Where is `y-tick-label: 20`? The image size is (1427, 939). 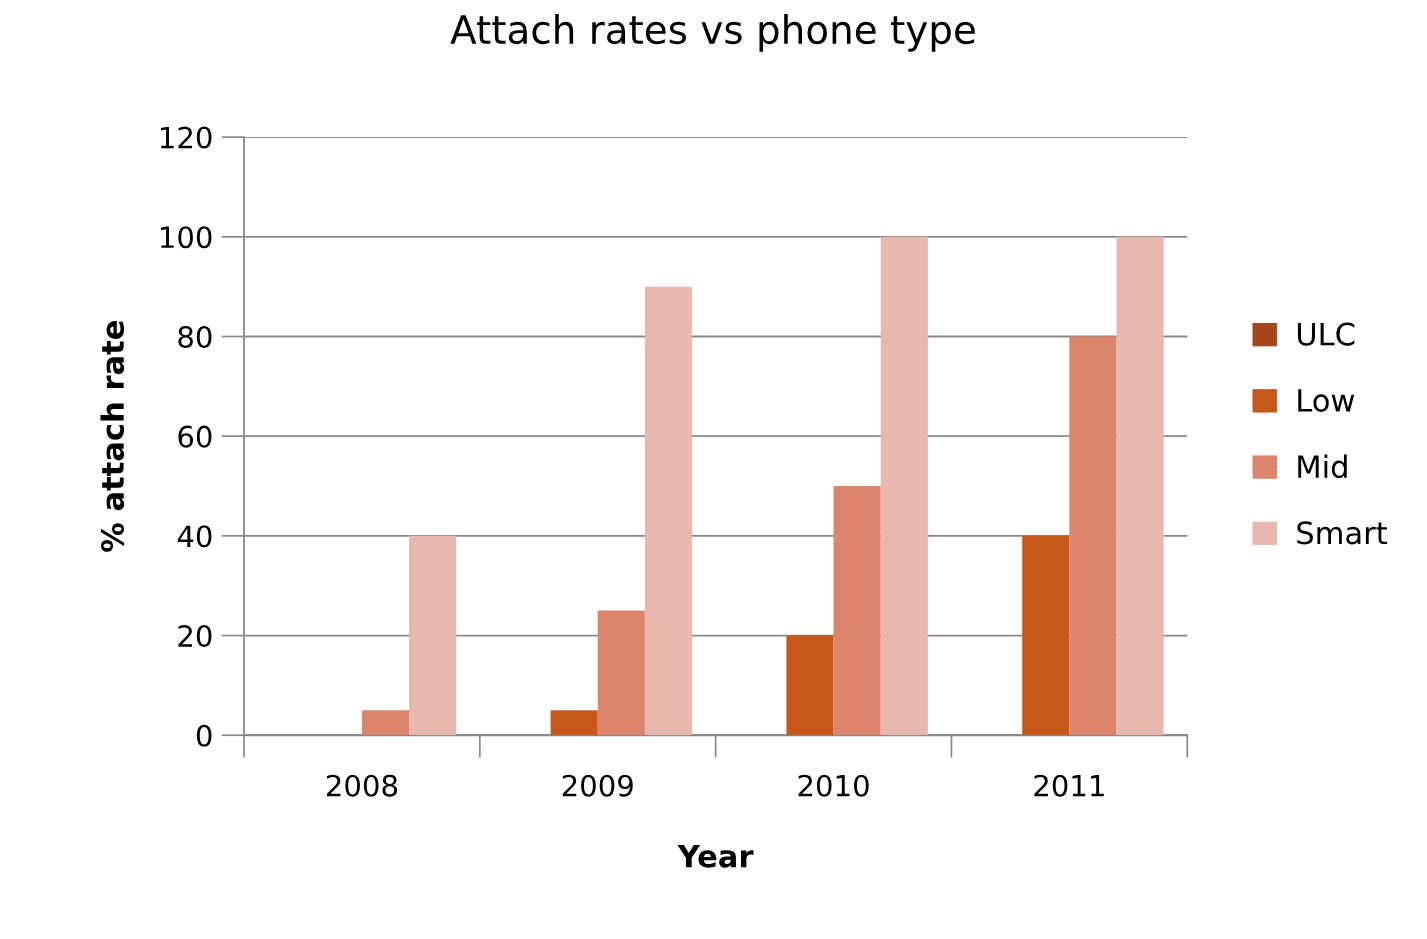
y-tick-label: 20 is located at coordinates (195, 636).